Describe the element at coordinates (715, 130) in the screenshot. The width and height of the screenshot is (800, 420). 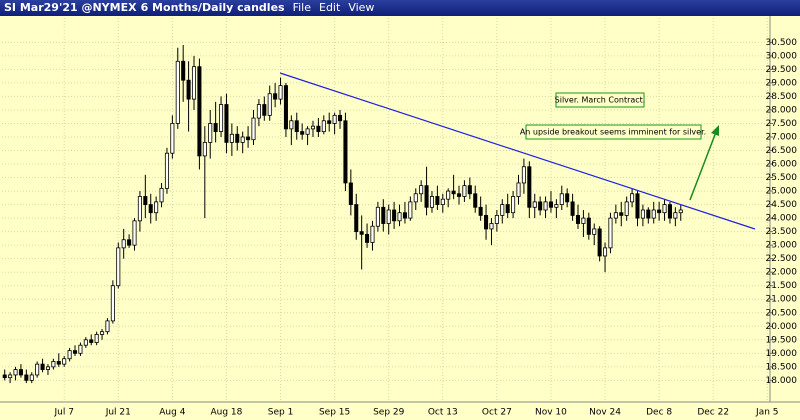
I see `arrow-head` at that location.